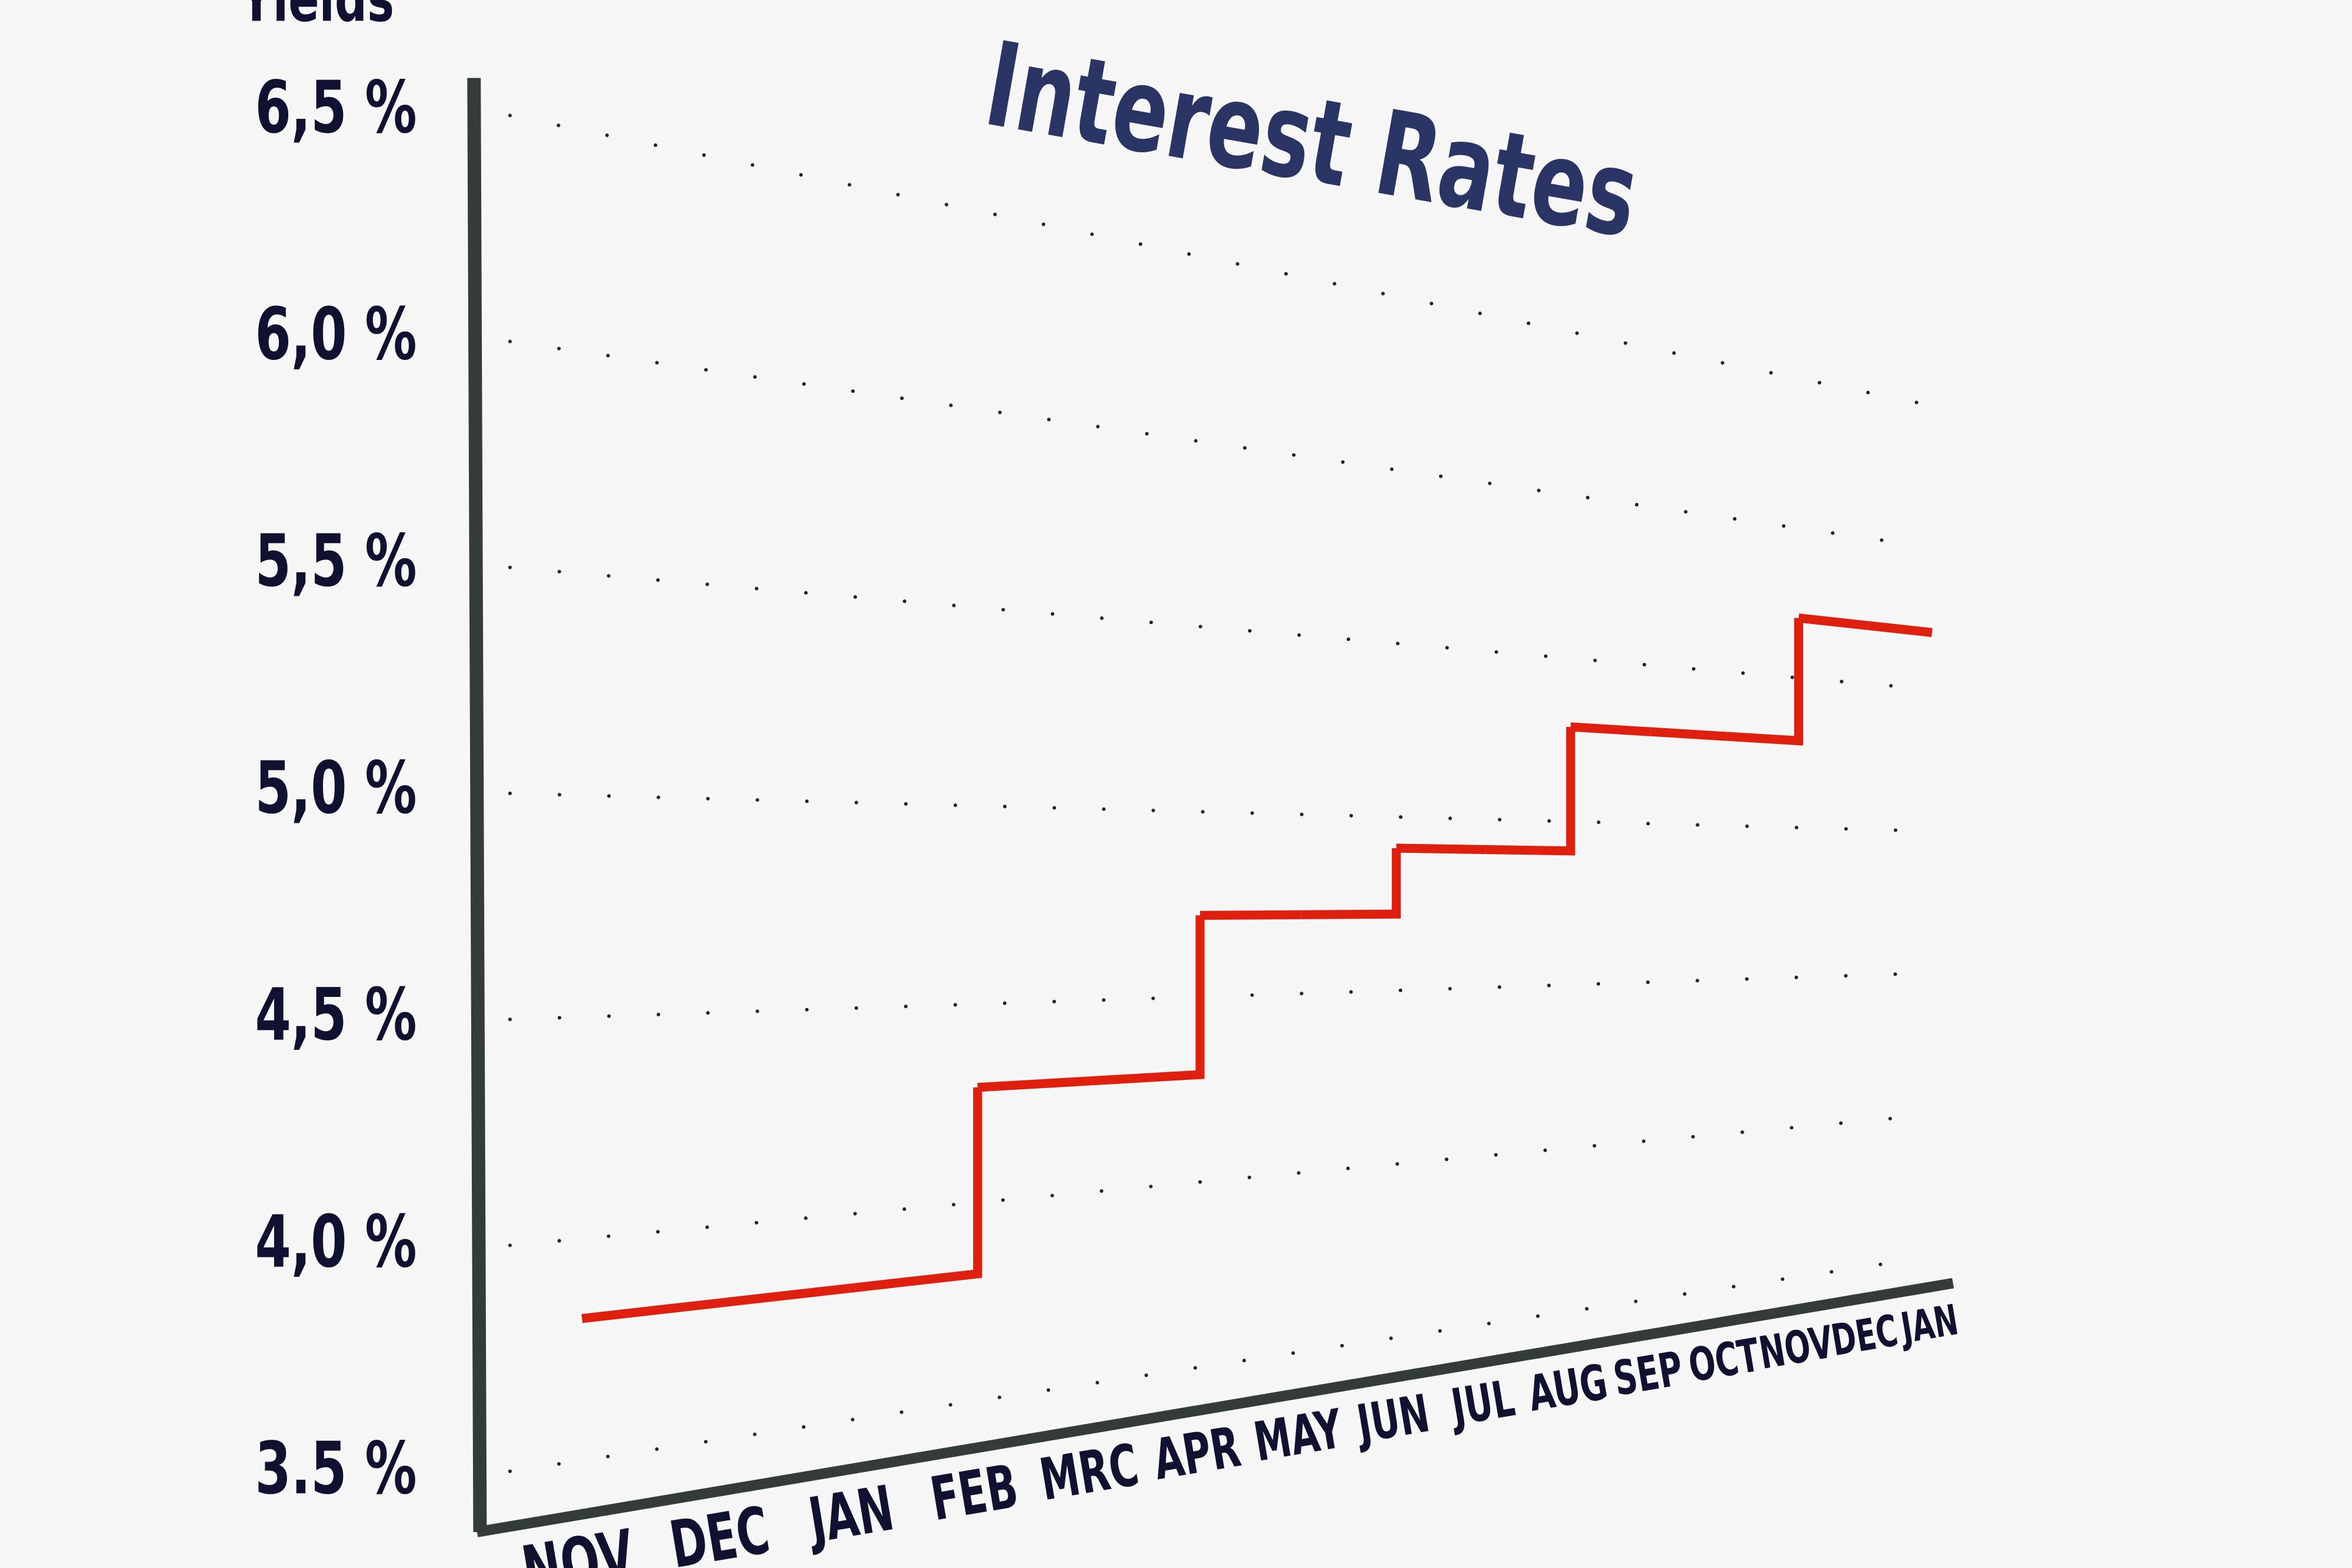 This screenshot has width=2352, height=1568. I want to click on x-tick-label: MAY, so click(1299, 1435).